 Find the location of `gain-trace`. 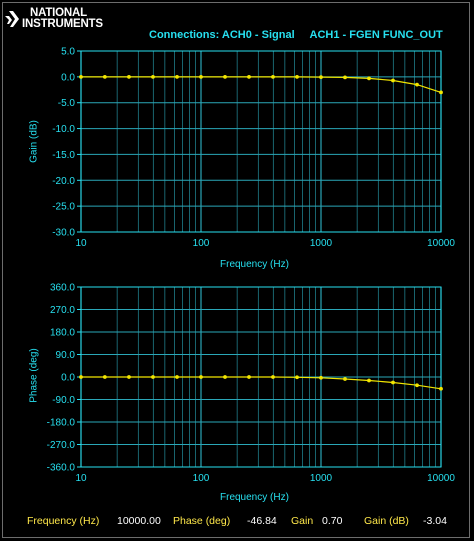

gain-trace is located at coordinates (261, 84).